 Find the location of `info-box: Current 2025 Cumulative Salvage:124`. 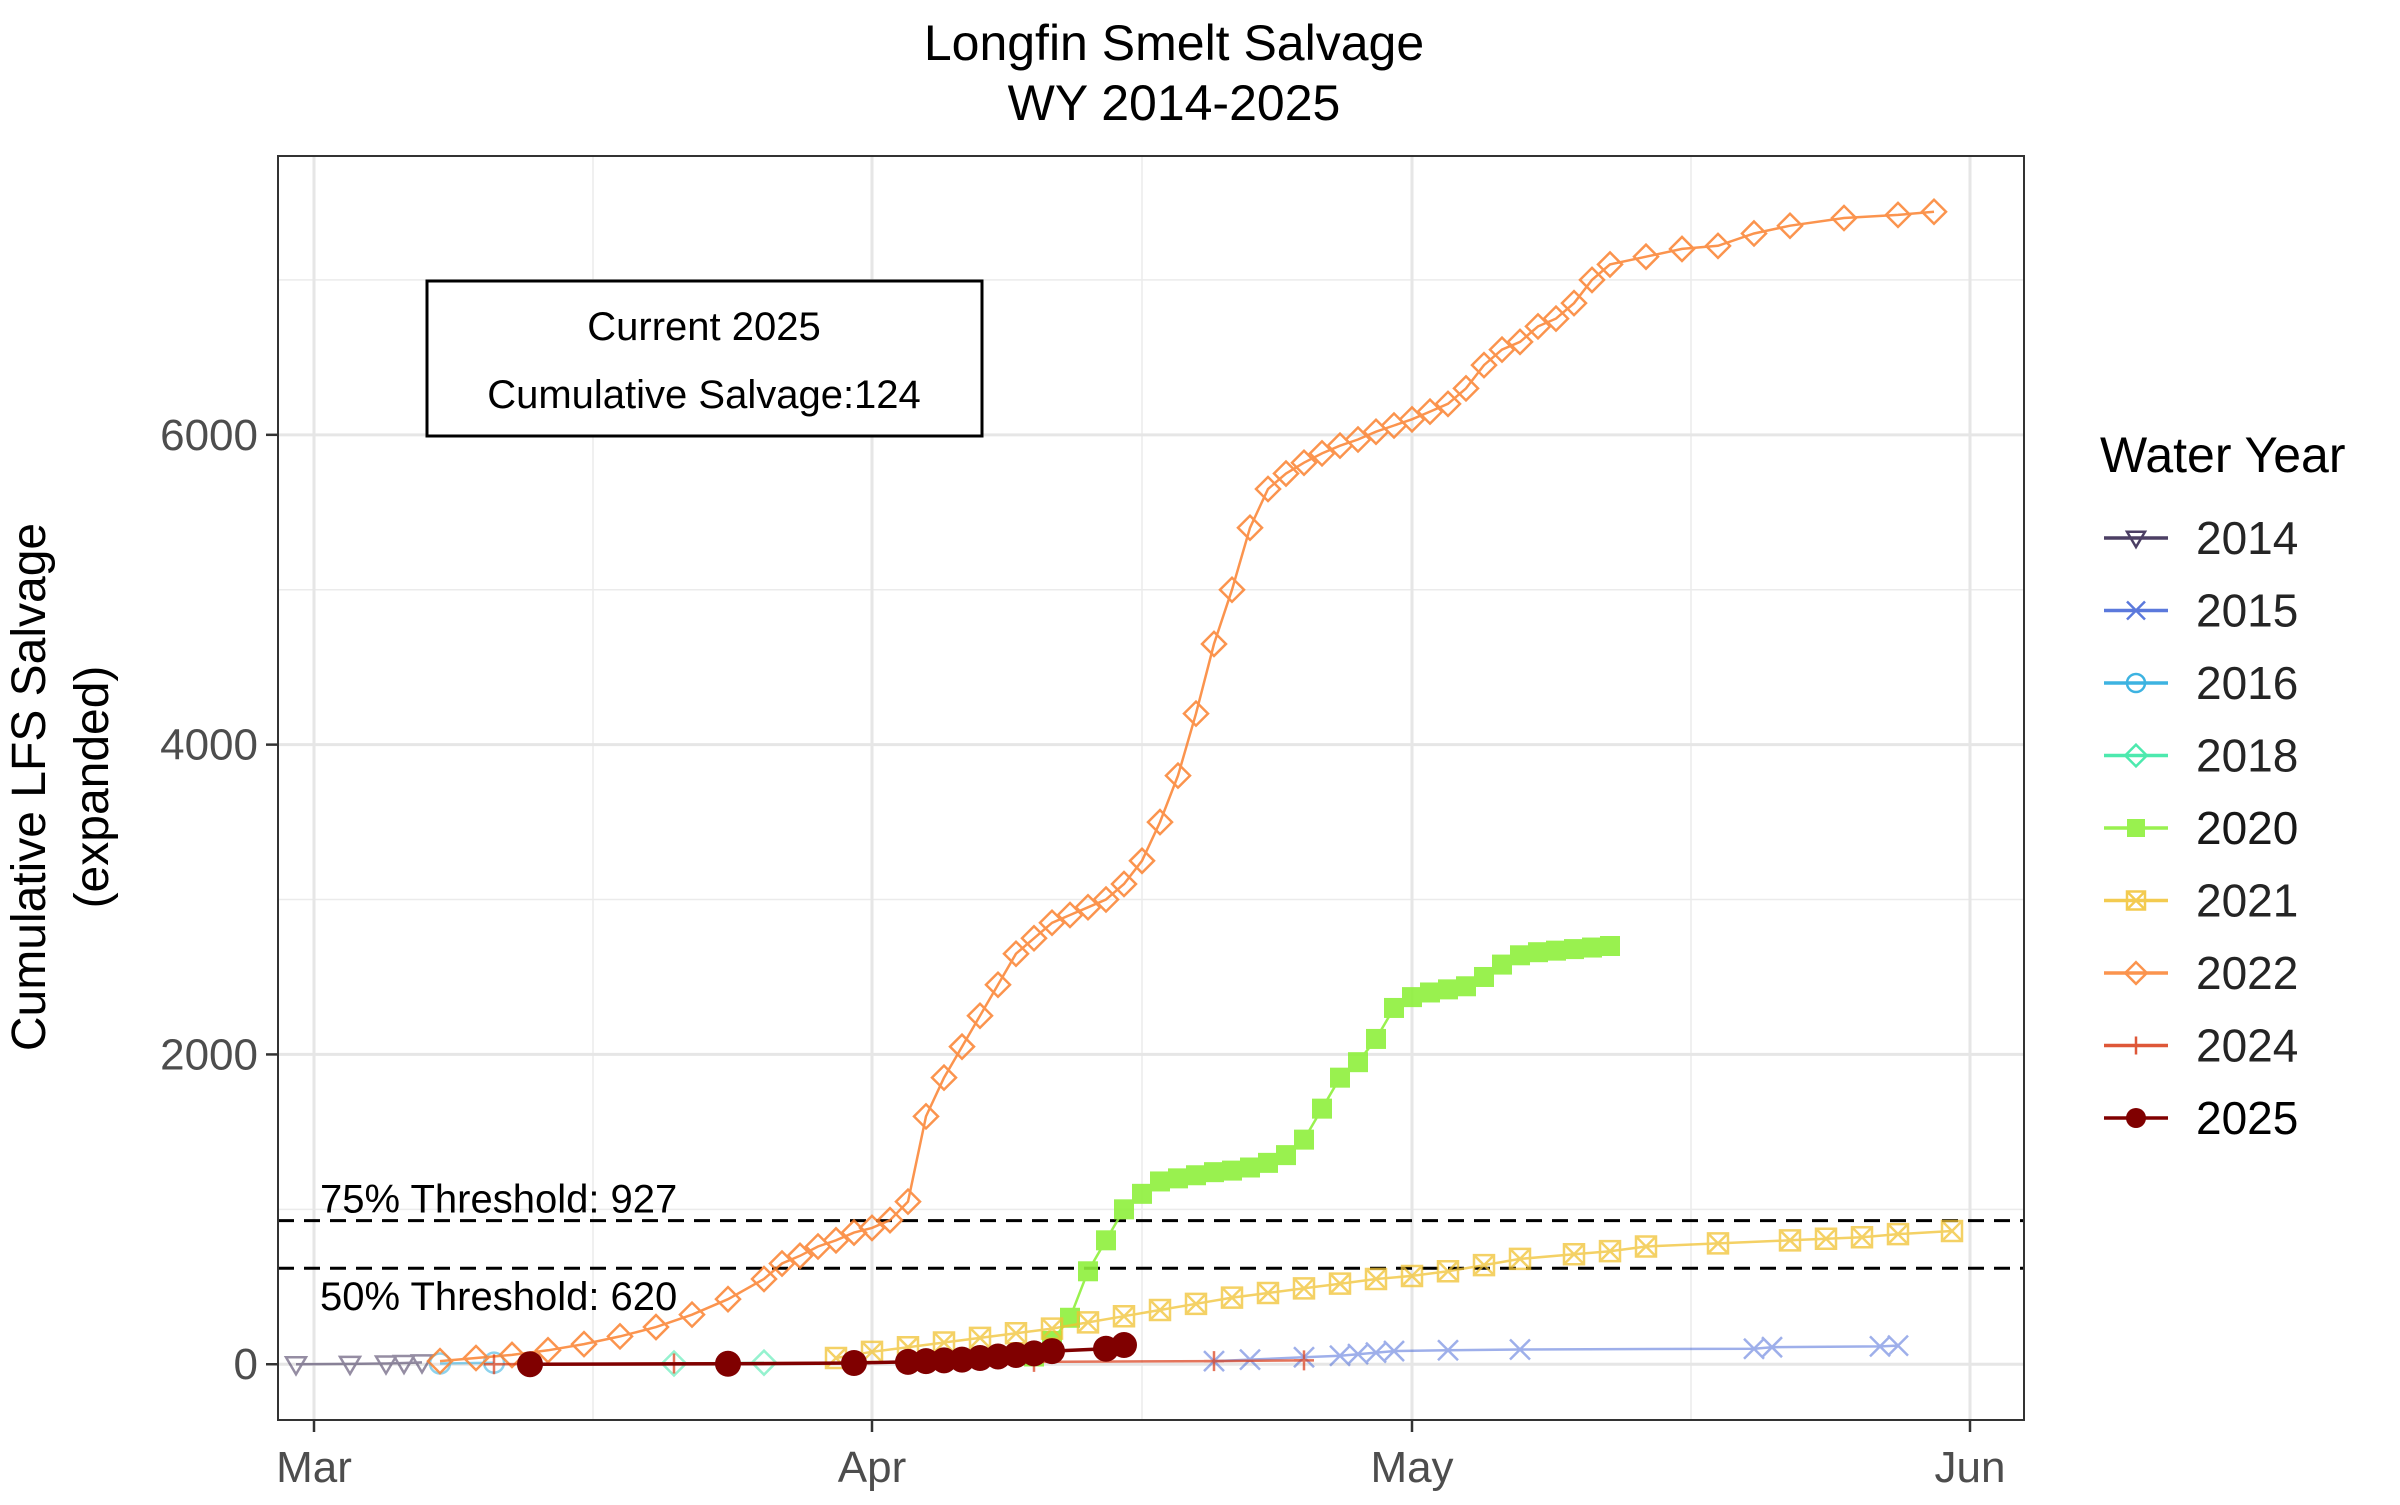

info-box: Current 2025 Cumulative Salvage:124 is located at coordinates (704, 358).